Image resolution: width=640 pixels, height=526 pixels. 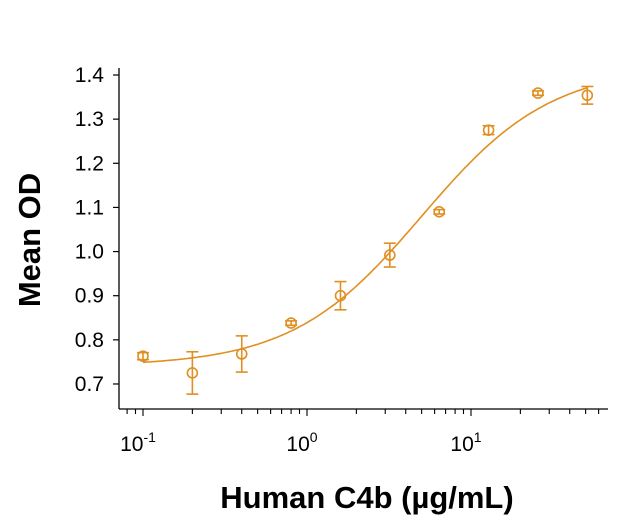 I want to click on x-tick-label: 10¹, so click(x=465, y=442).